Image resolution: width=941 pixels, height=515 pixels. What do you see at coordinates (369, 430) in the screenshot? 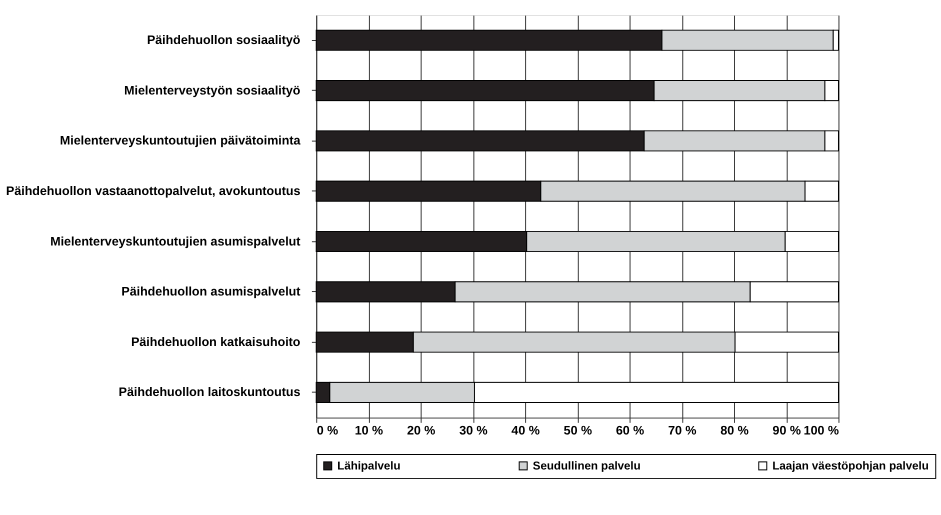
I see `x-tick-label: 10 %` at bounding box center [369, 430].